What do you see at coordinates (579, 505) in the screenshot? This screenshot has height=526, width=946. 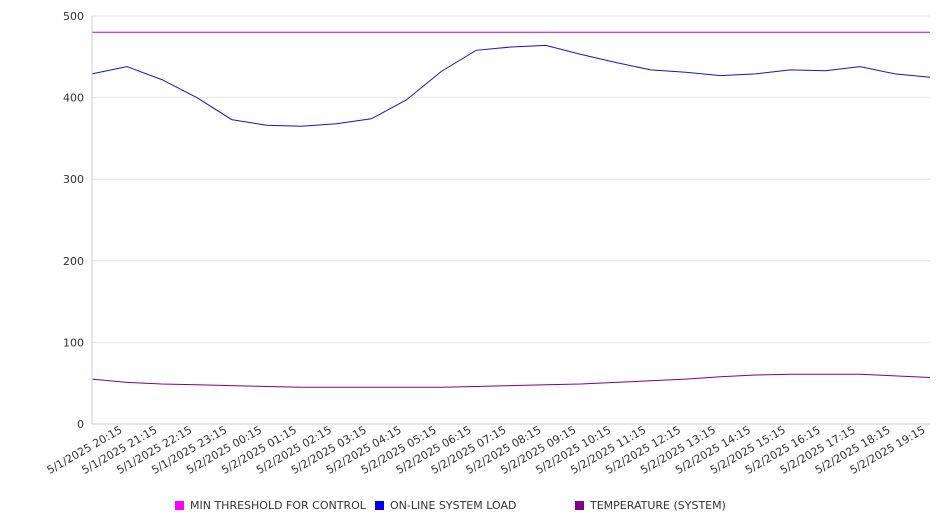 I see `legend-swatch-temperature` at bounding box center [579, 505].